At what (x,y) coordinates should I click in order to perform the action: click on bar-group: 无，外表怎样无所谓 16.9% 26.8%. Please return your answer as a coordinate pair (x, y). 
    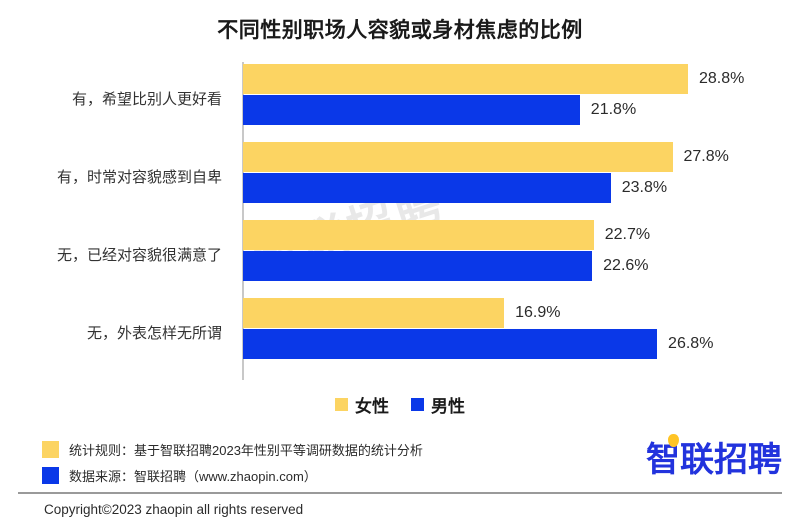
    Looking at the image, I should click on (400, 334).